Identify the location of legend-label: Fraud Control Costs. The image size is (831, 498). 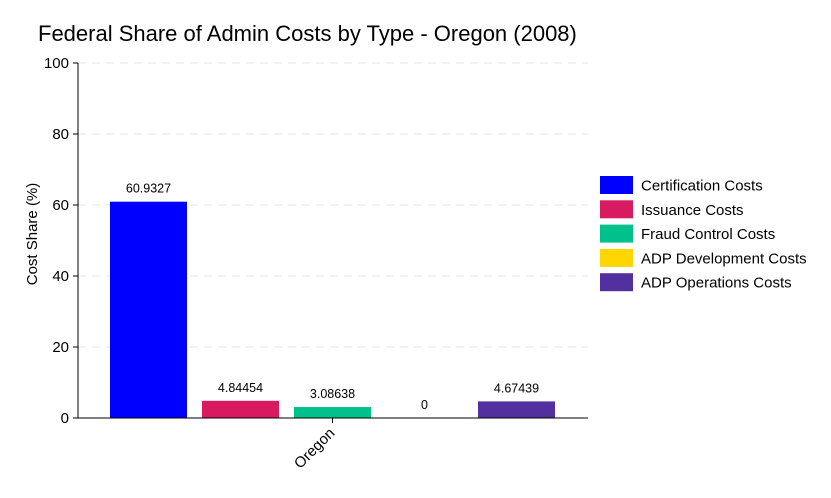
(708, 234).